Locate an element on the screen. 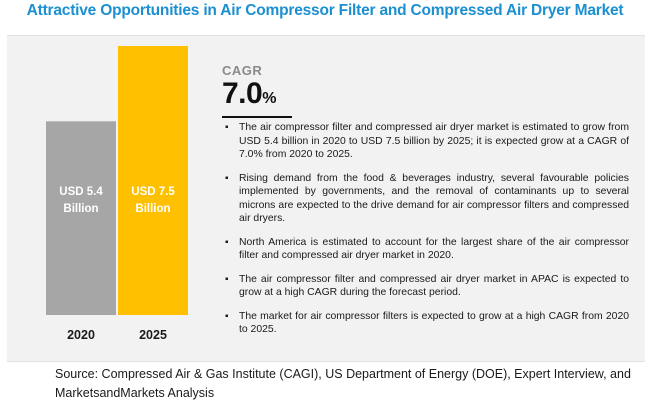 Image resolution: width=650 pixels, height=405 pixels. cagr-number: 7.0 is located at coordinates (242, 93).